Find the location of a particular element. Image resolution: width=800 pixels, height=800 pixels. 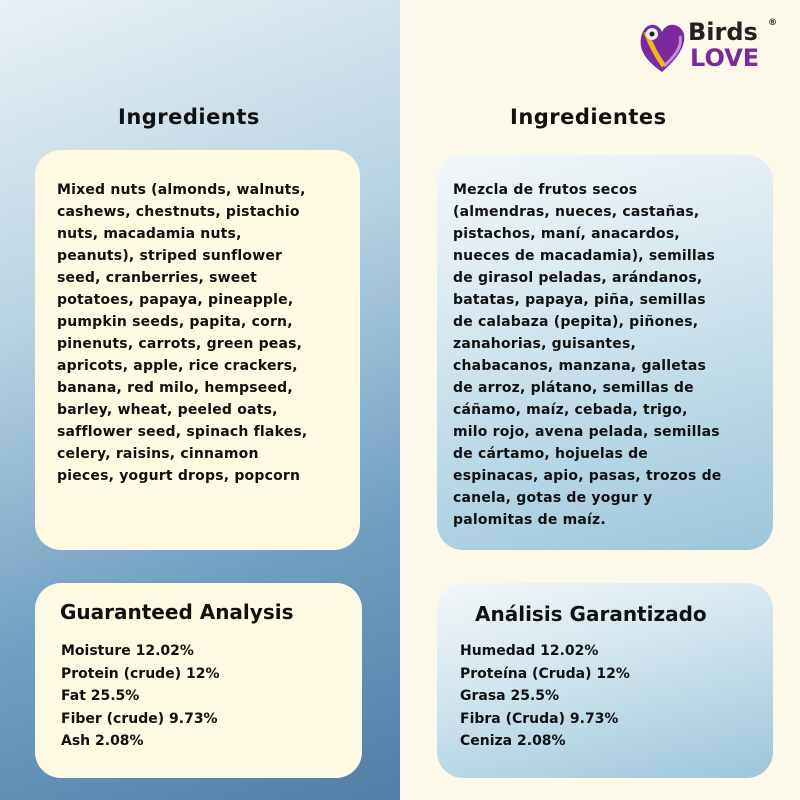

registered-mark: ® is located at coordinates (772, 23).